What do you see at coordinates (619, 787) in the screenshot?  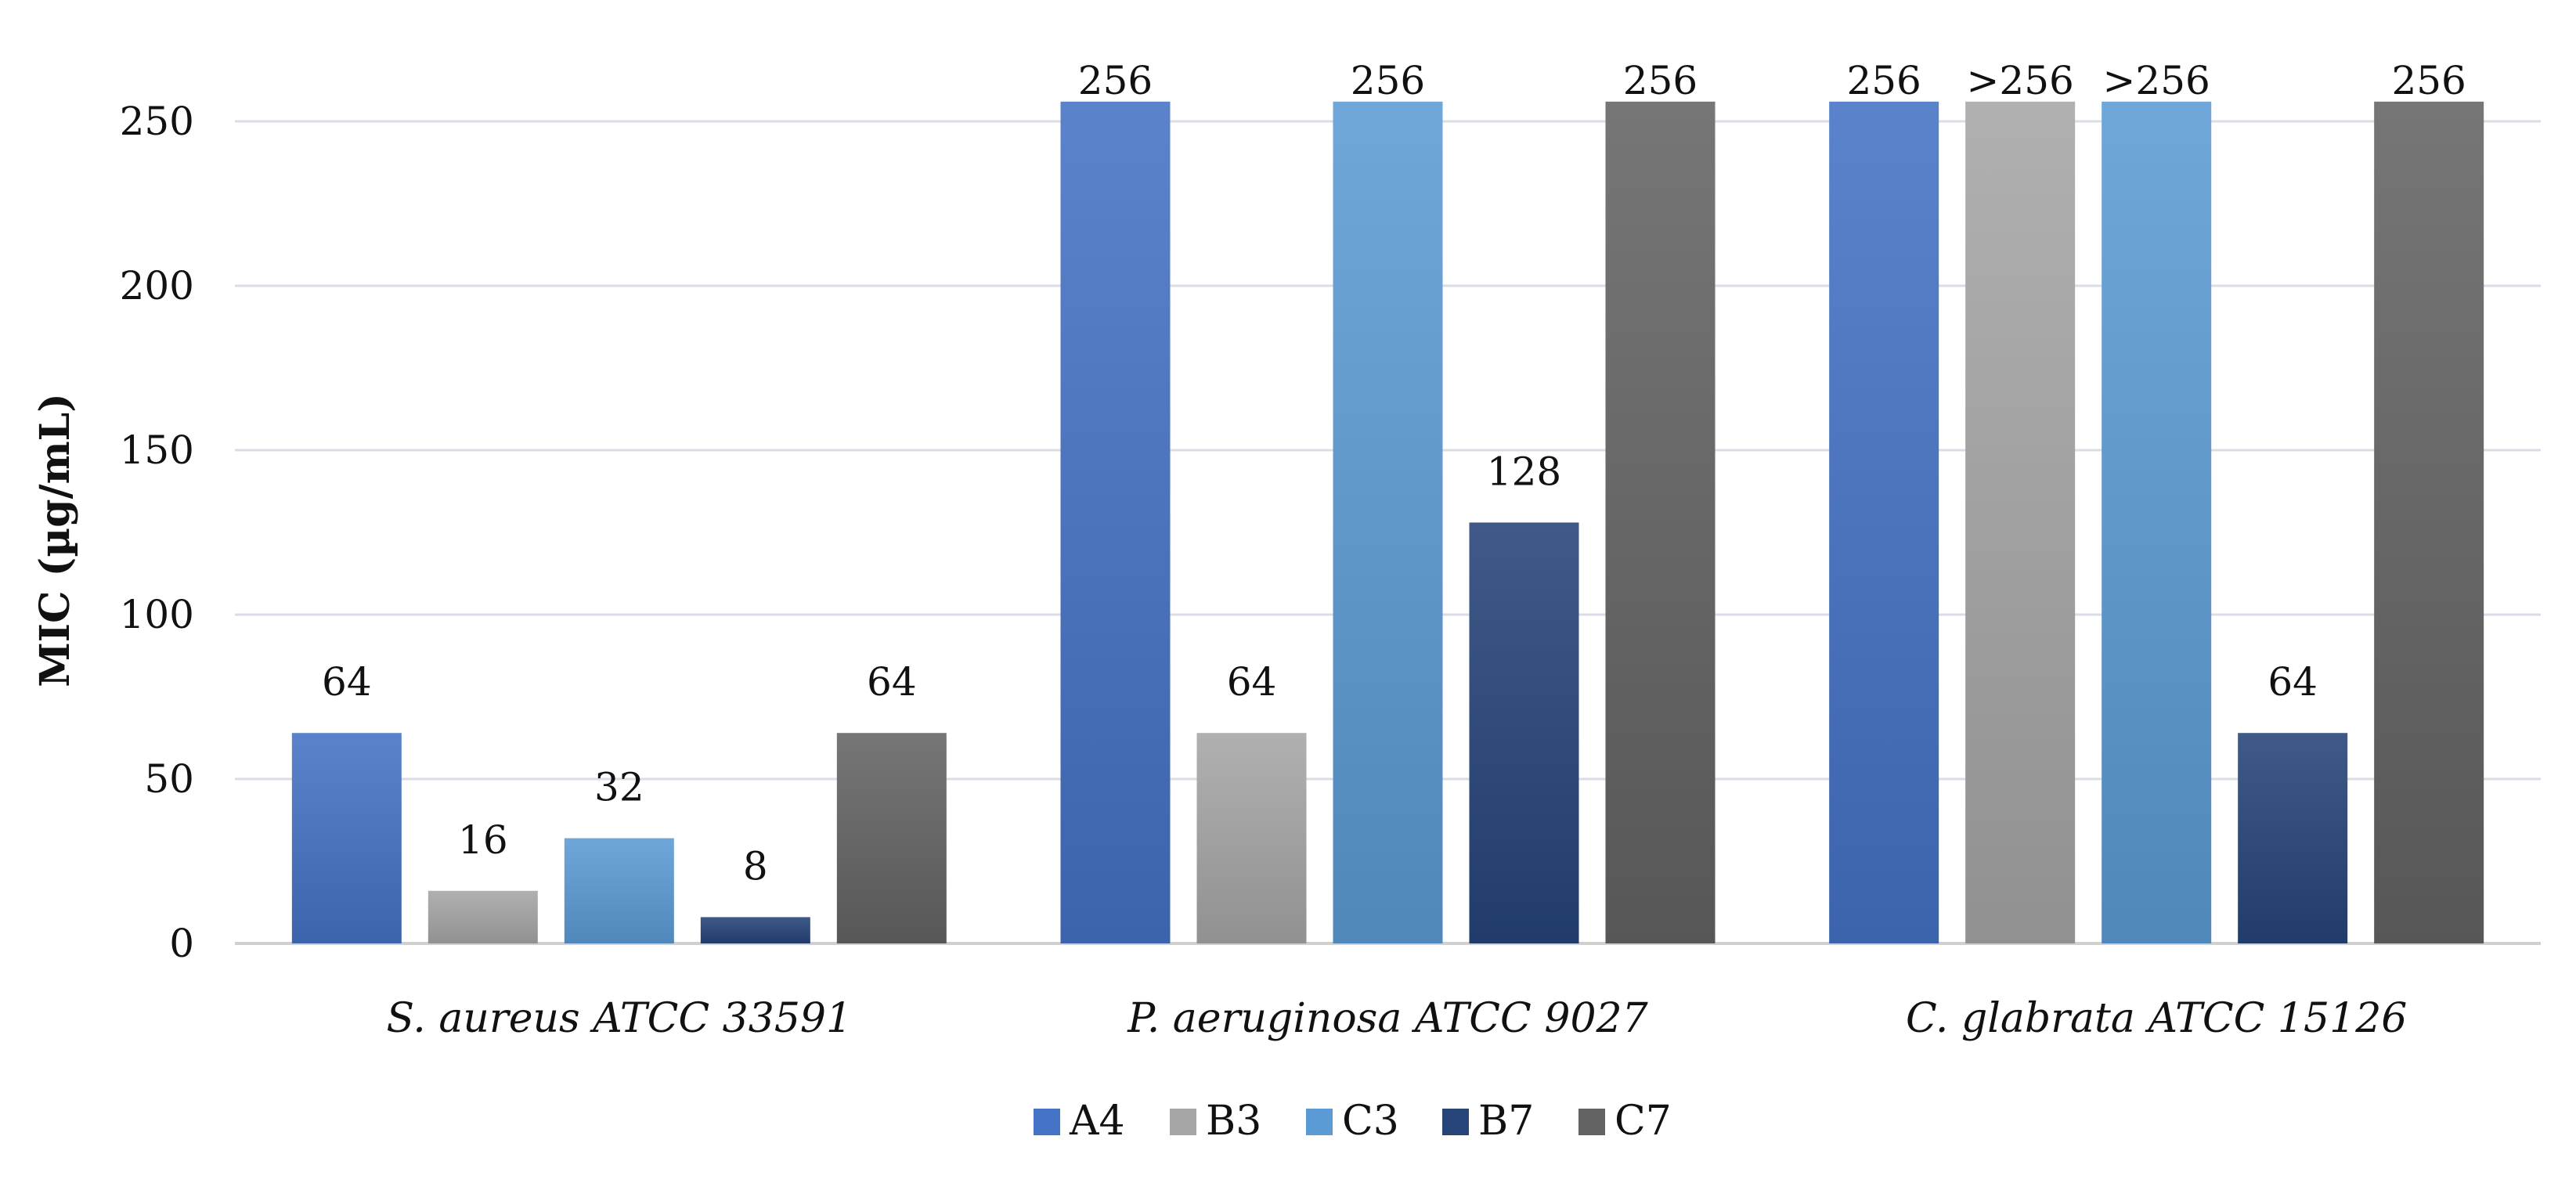 I see `data-label: 32` at bounding box center [619, 787].